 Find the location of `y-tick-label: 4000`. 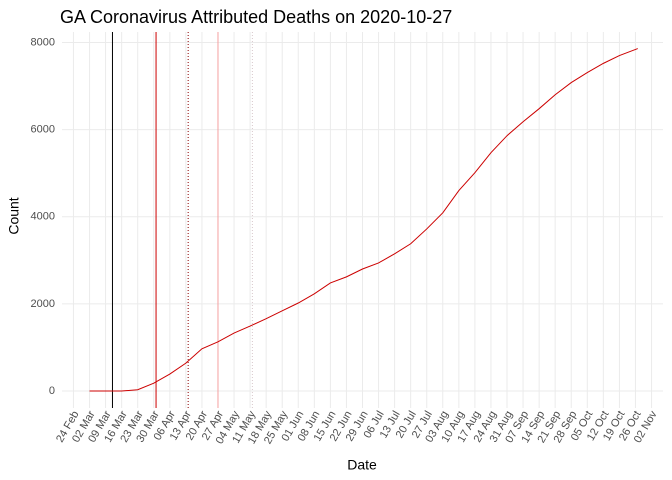

y-tick-label: 4000 is located at coordinates (43, 217).